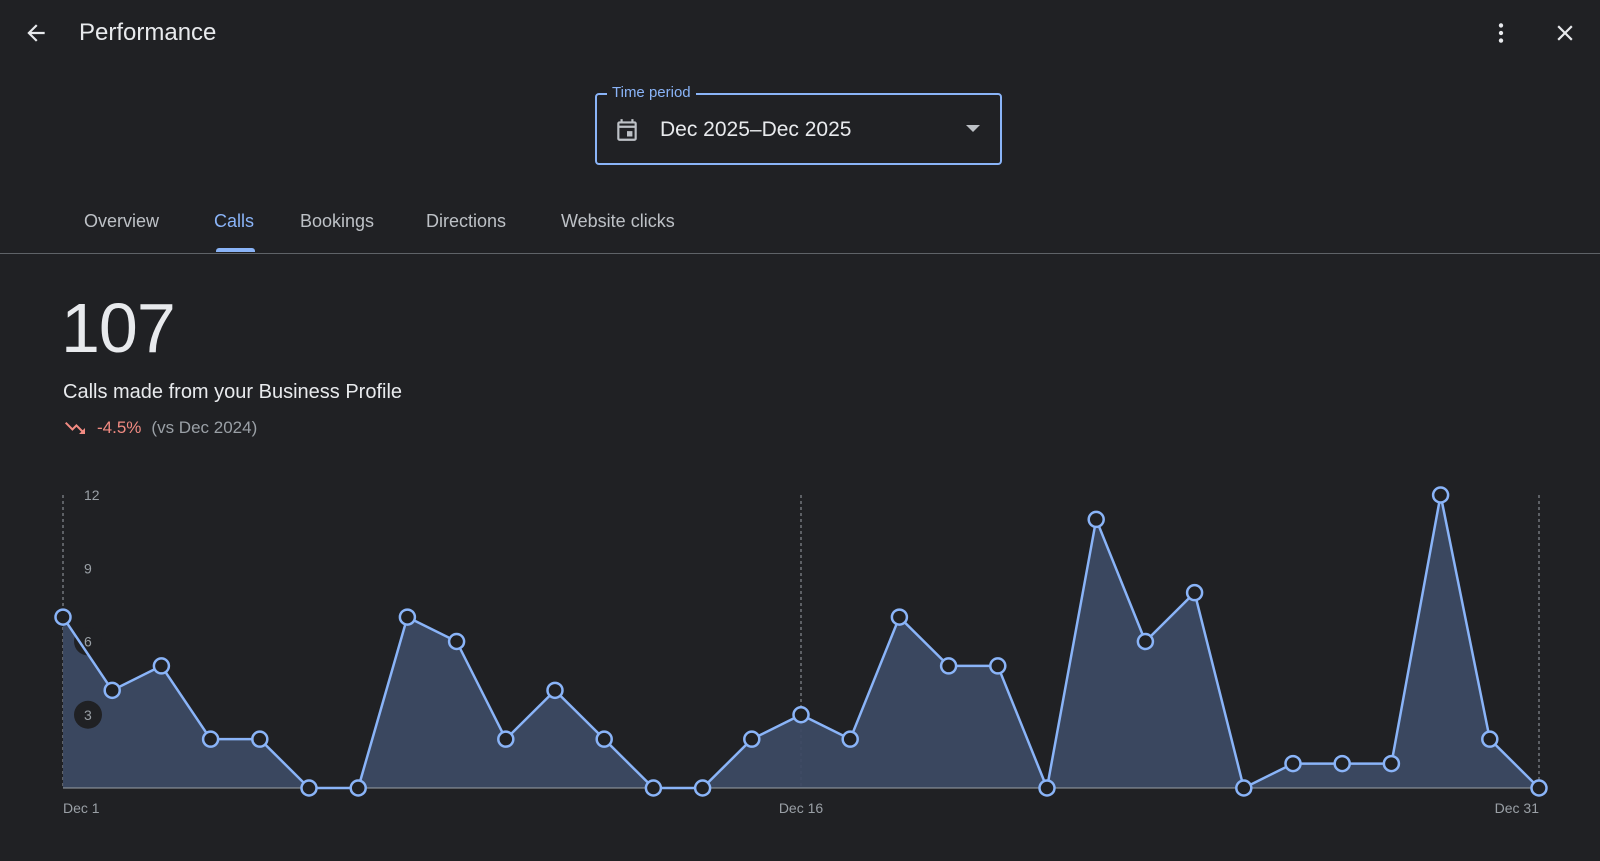 This screenshot has width=1600, height=861. Describe the element at coordinates (92, 495) in the screenshot. I see `y-tick-label: 12` at that location.